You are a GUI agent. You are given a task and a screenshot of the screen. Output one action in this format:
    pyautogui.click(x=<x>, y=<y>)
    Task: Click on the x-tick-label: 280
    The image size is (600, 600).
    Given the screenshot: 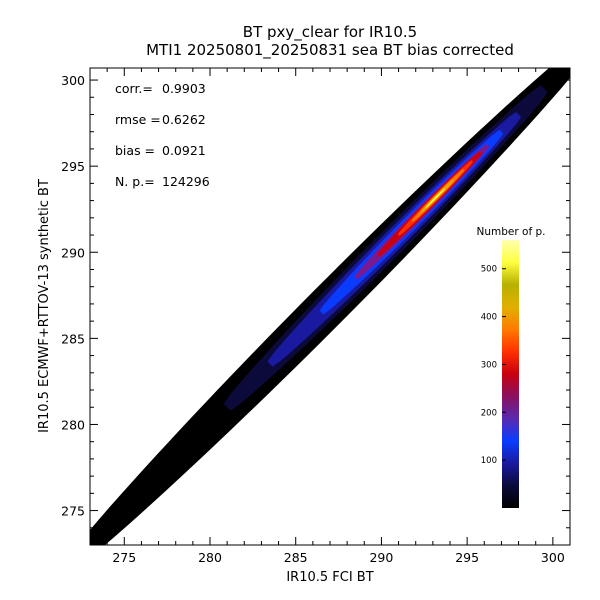 What is the action you would take?
    pyautogui.click(x=210, y=557)
    